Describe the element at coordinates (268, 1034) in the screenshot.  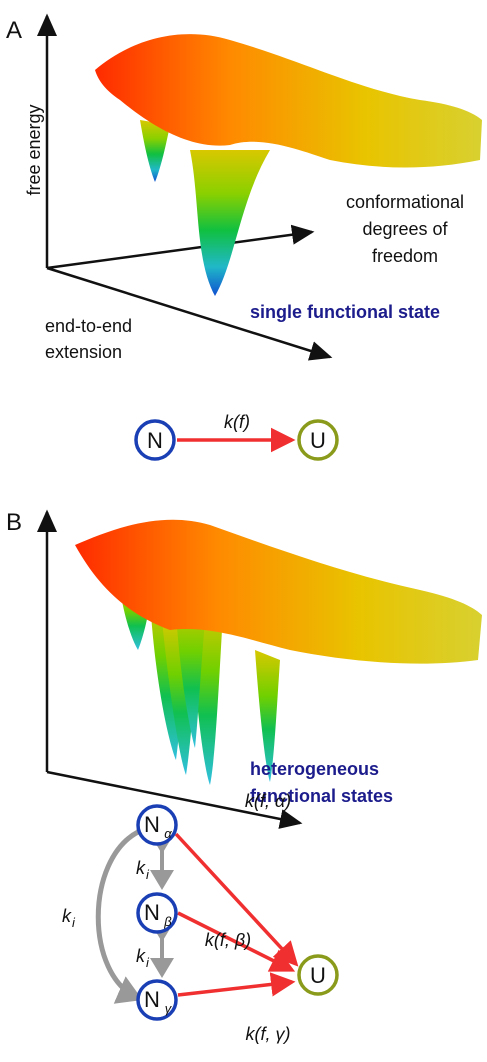
I see `rate-label: k(f, γ)` at that location.